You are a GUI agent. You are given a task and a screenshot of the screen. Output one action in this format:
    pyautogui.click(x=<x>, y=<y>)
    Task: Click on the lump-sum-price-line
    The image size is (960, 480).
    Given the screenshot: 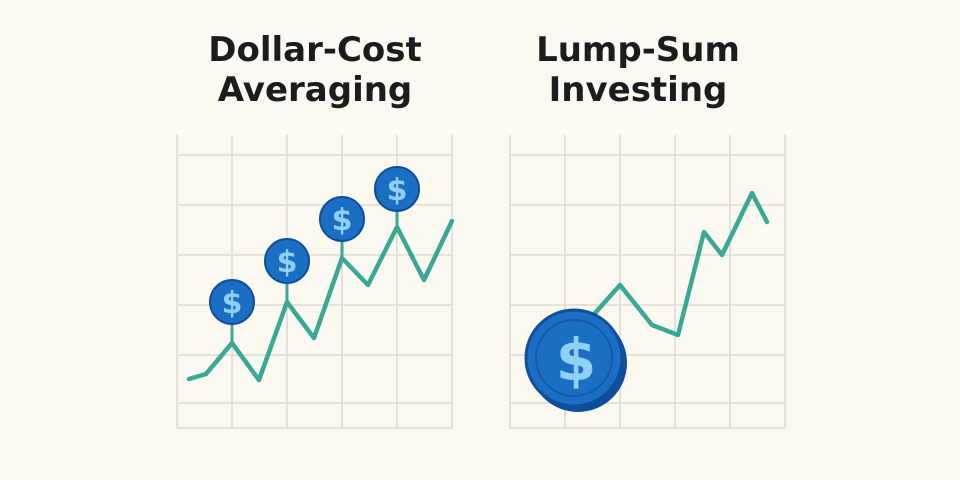 What is the action you would take?
    pyautogui.click(x=669, y=270)
    